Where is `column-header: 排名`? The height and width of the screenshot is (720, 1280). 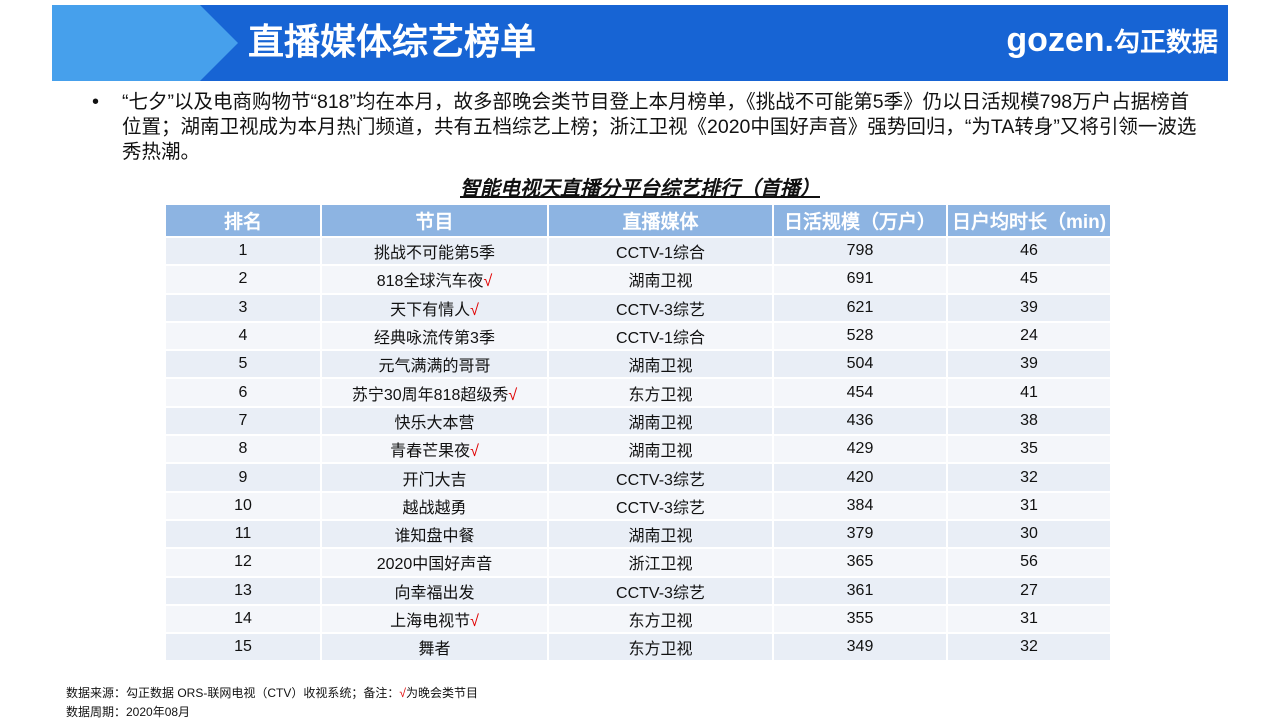
column-header: 排名 is located at coordinates (243, 220).